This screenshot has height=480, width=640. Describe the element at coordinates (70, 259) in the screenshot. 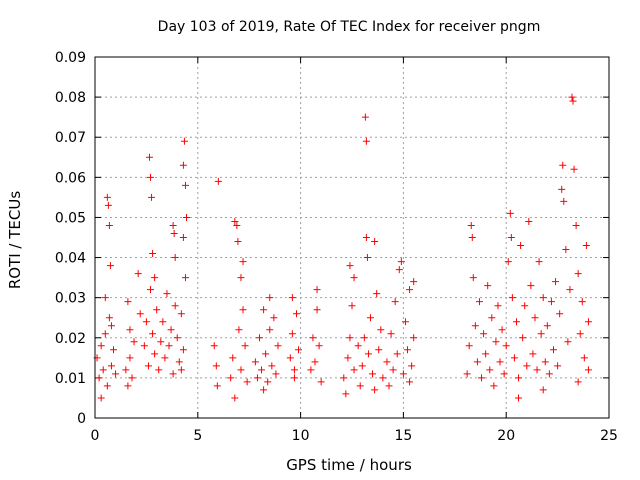

I see `y-tick-label: 0.04` at that location.